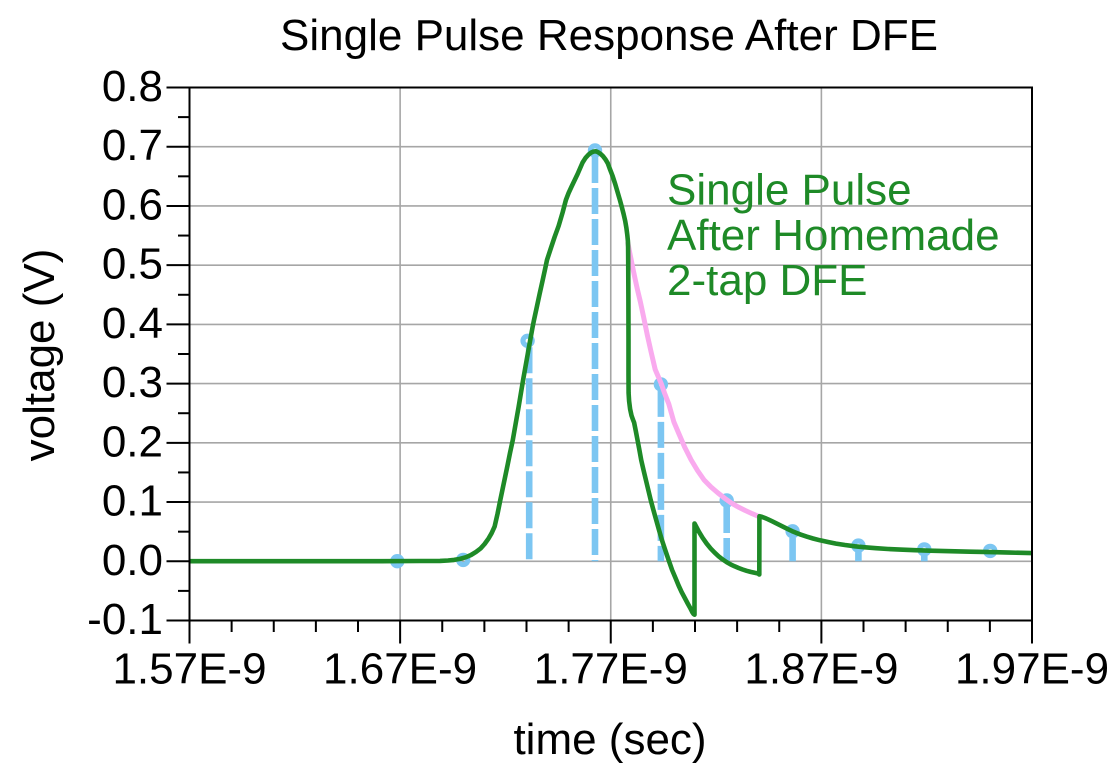 The height and width of the screenshot is (776, 1118). I want to click on svg-text: 1.77E-9, so click(611, 669).